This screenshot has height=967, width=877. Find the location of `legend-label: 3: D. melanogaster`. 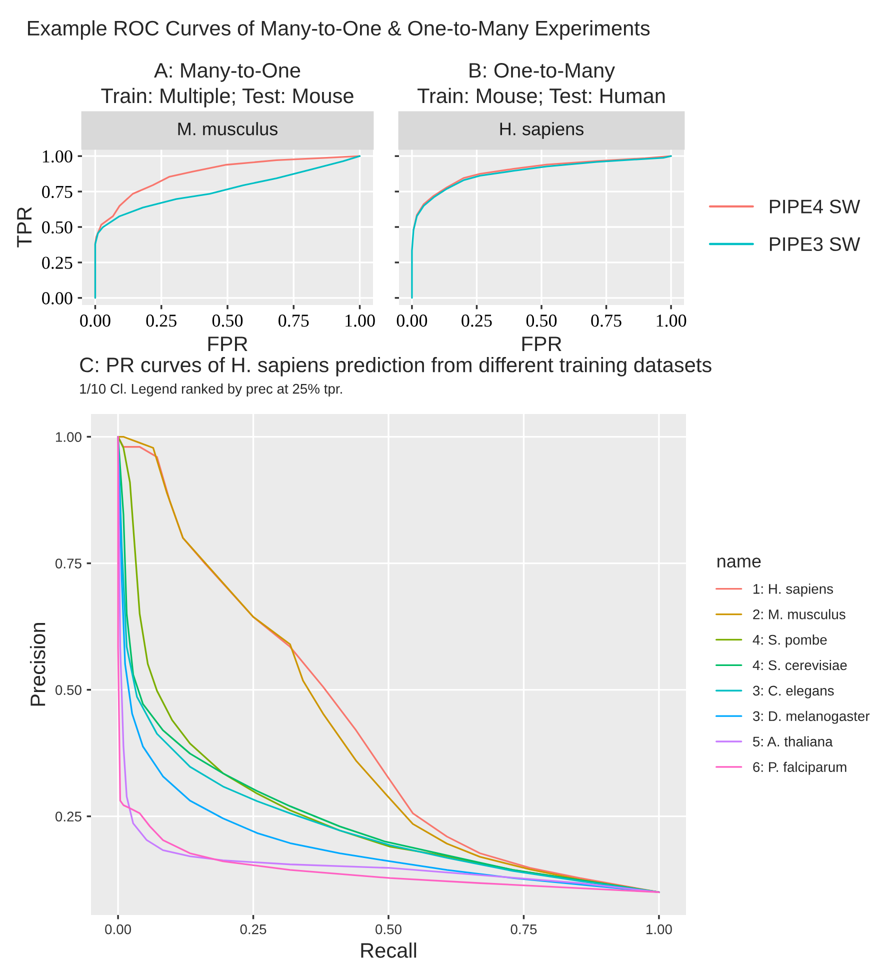

legend-label: 3: D. melanogaster is located at coordinates (811, 717).